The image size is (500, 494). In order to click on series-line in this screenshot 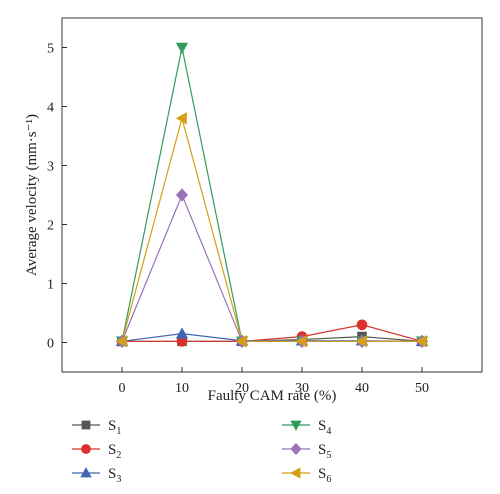, I will do `click(272, 333)`.